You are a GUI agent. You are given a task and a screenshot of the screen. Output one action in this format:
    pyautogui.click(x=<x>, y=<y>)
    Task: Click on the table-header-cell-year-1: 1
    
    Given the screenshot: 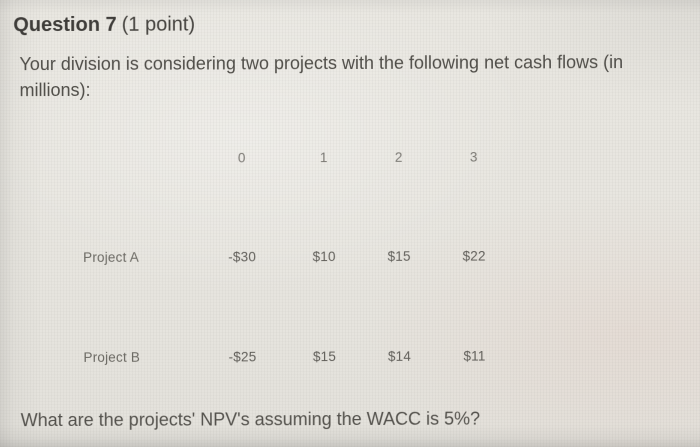 What is the action you would take?
    pyautogui.click(x=323, y=158)
    